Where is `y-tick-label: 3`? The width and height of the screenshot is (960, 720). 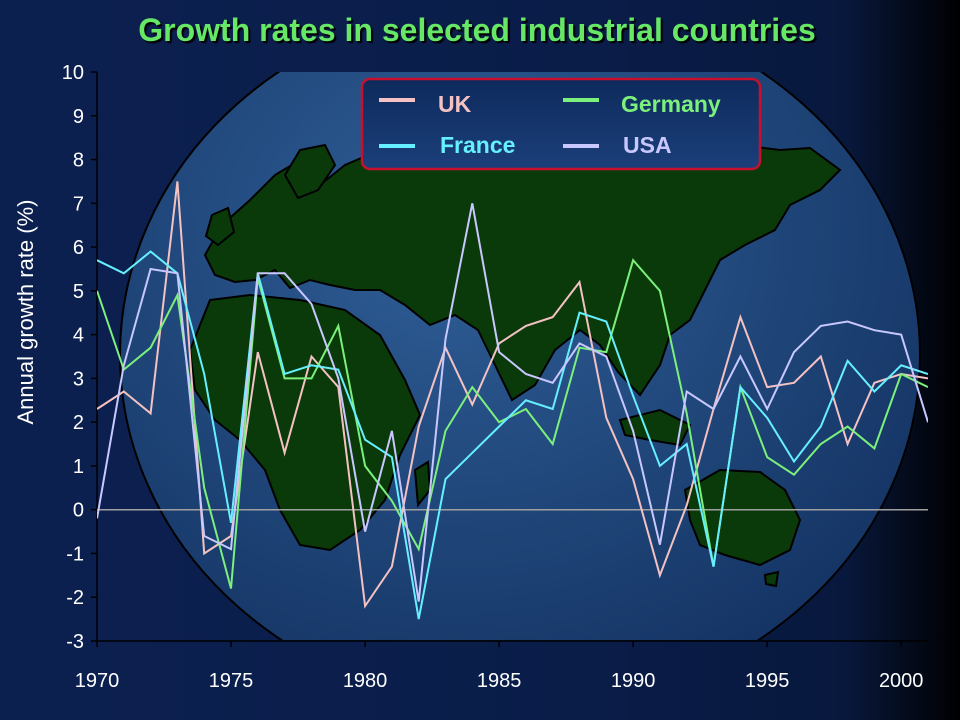
y-tick-label: 3 is located at coordinates (78, 379).